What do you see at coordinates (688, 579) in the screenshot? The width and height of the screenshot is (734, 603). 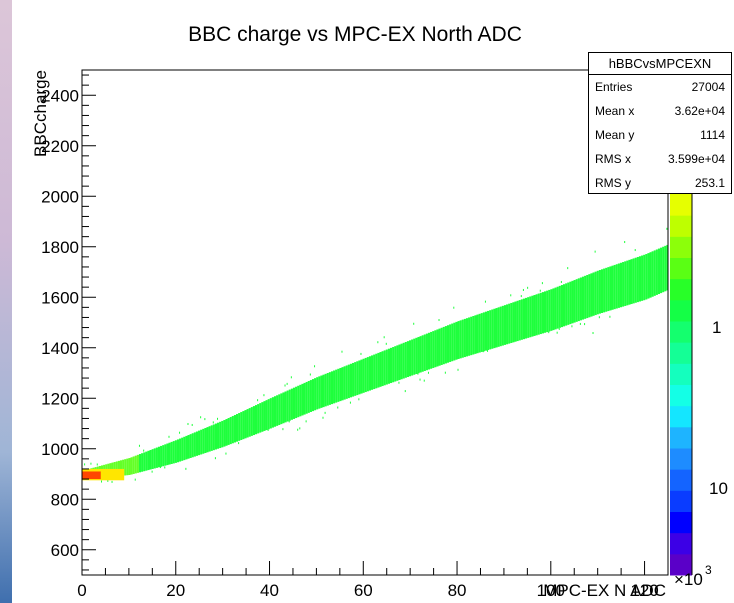 I see `palette-label: ×10` at bounding box center [688, 579].